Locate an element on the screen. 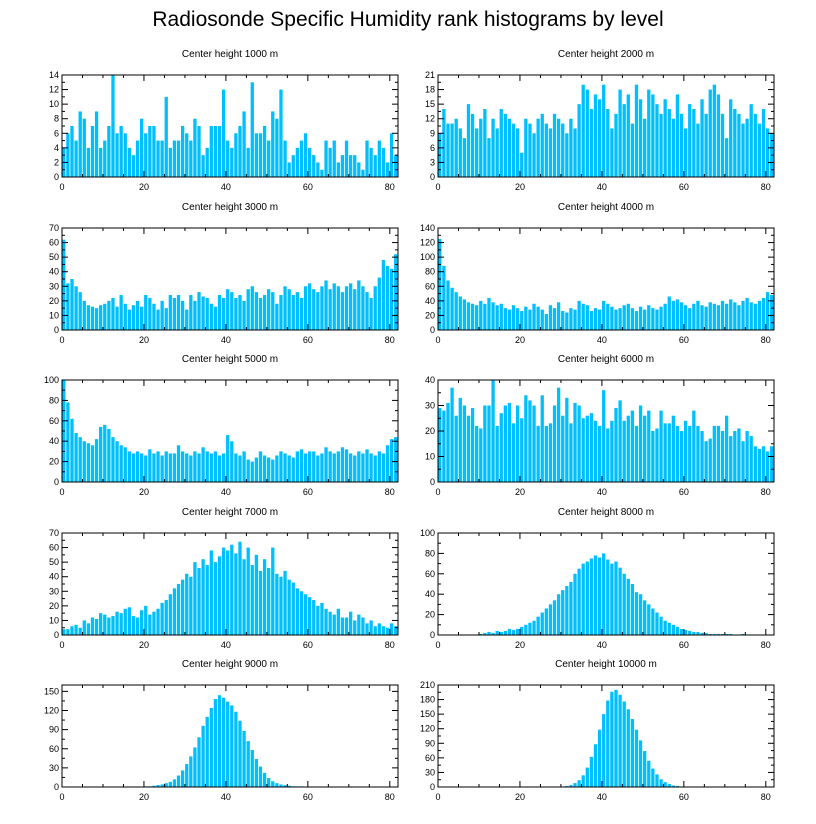 The height and width of the screenshot is (824, 816). y-tick-label: 90 is located at coordinates (430, 743).